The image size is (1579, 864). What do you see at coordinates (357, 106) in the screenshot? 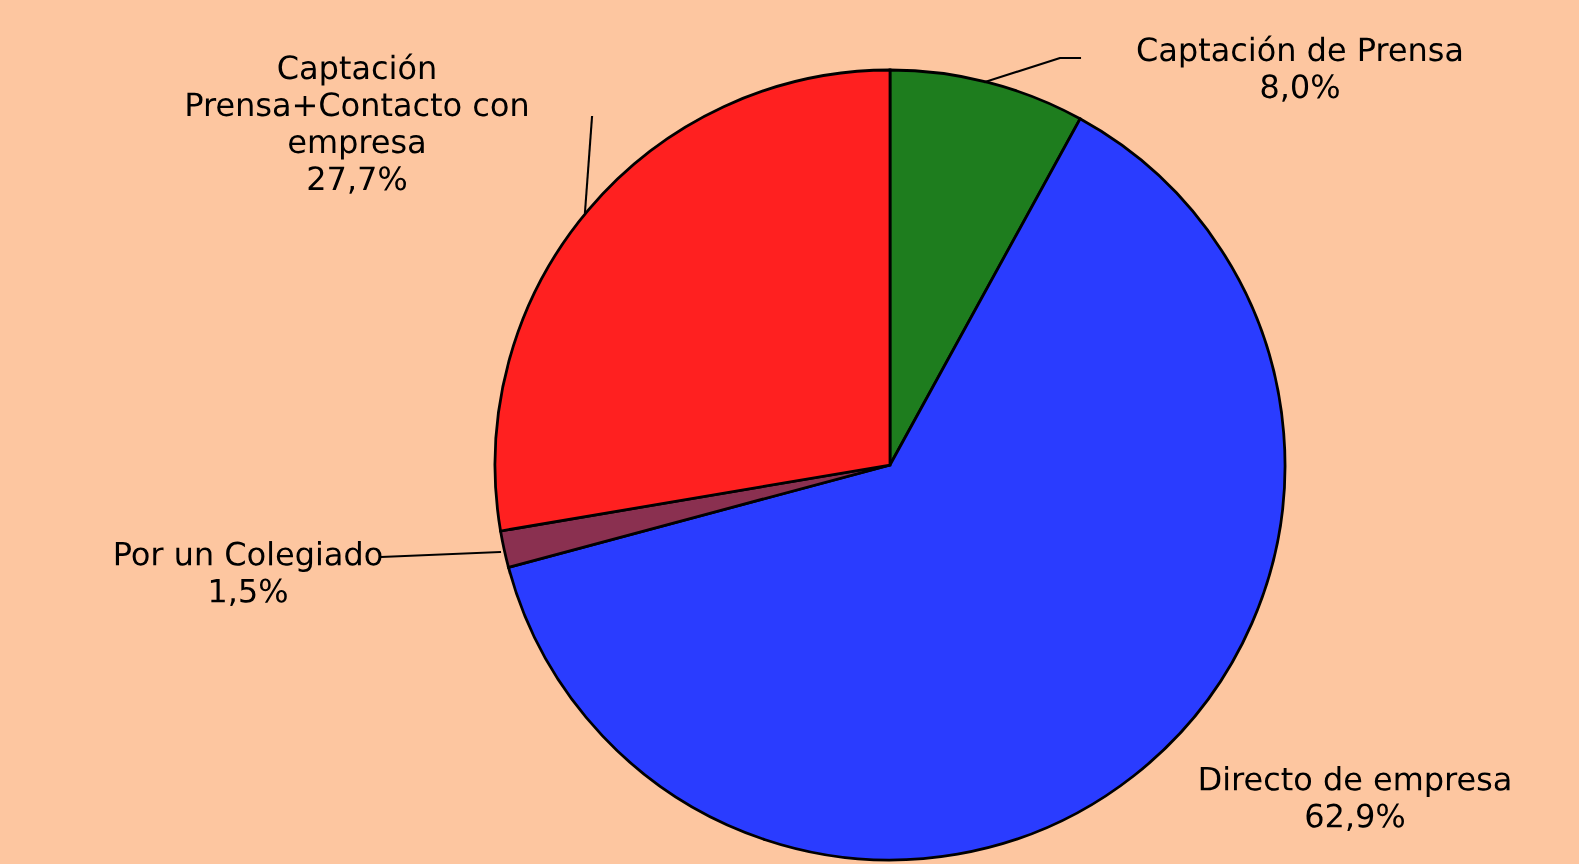
I see `slice-label: Captación Prensa+Contacto con empresa` at bounding box center [357, 106].